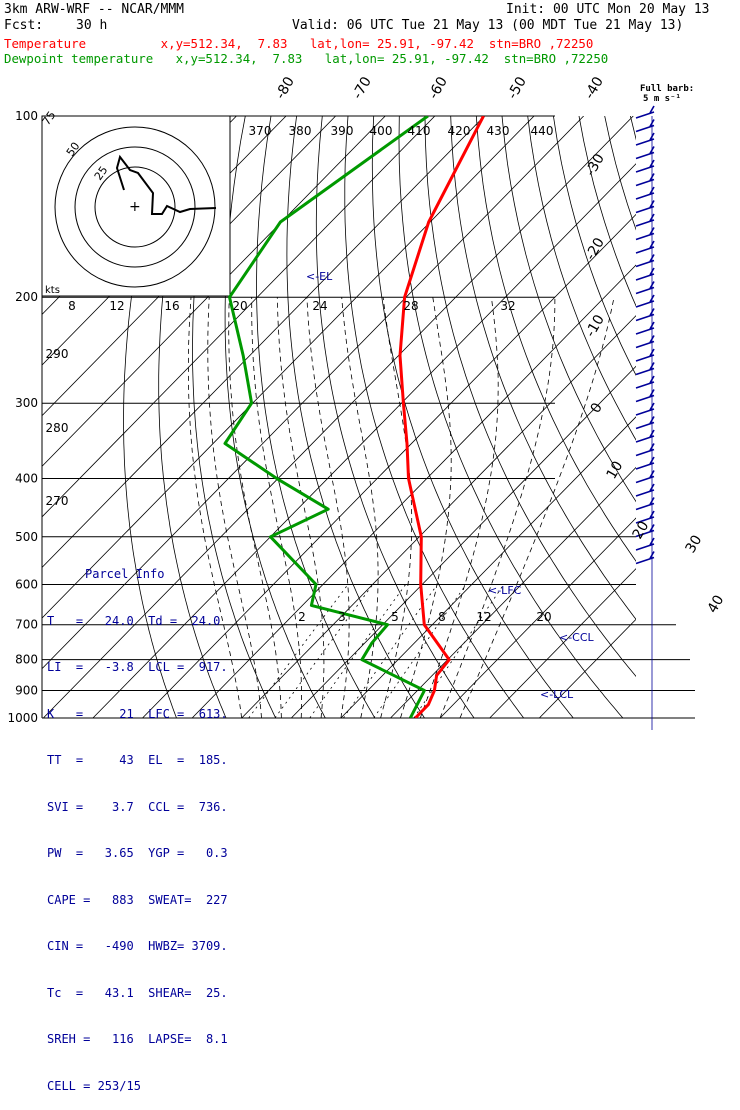 This screenshot has width=740, height=1110. I want to click on parcel-row: PW = 3.65 YGP = 0.3, so click(142, 854).